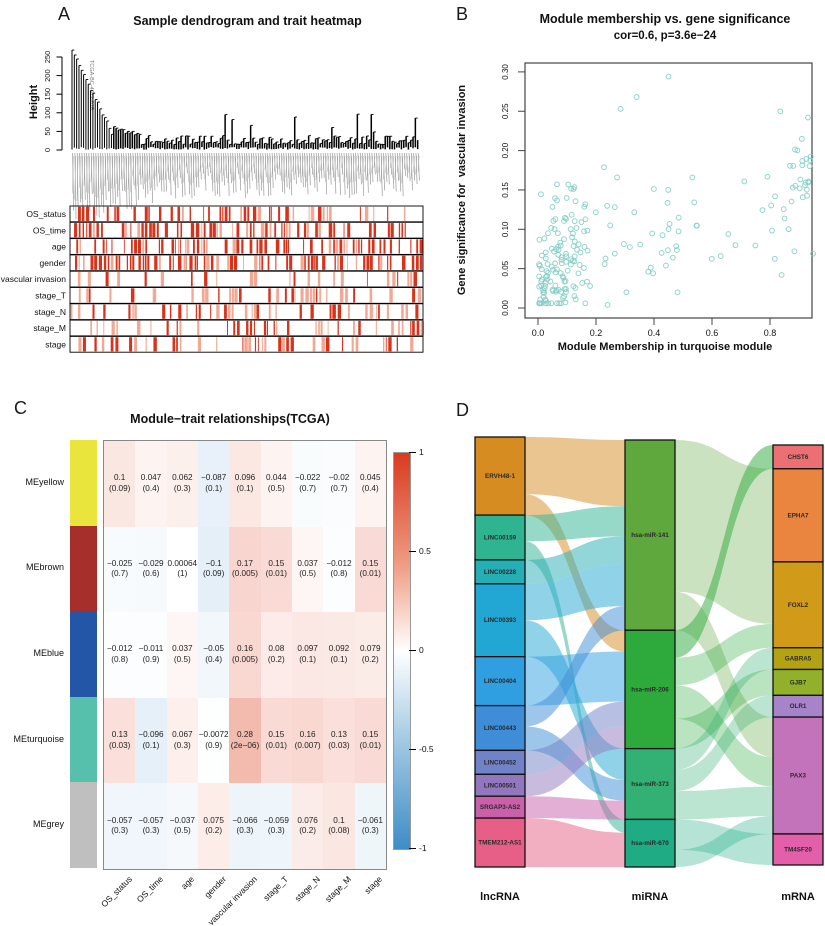 Image resolution: width=825 pixels, height=926 pixels. What do you see at coordinates (676, 190) in the screenshot?
I see `scatter-points` at bounding box center [676, 190].